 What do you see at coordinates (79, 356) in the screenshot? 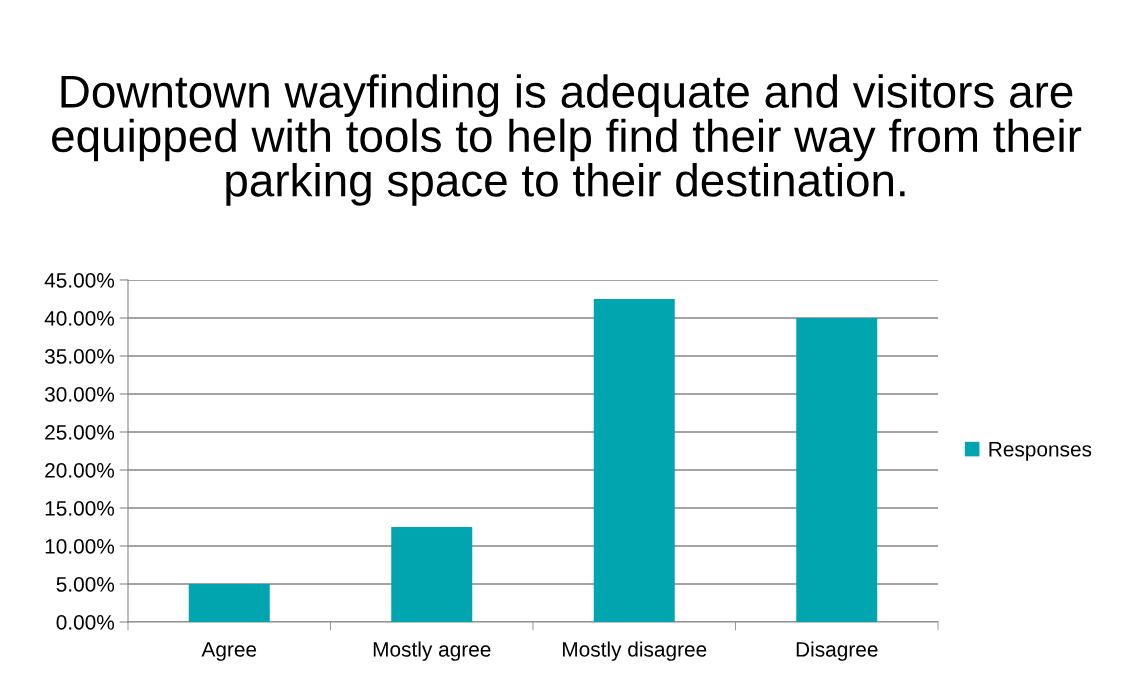
I see `y-tick-label: 35.00%` at bounding box center [79, 356].